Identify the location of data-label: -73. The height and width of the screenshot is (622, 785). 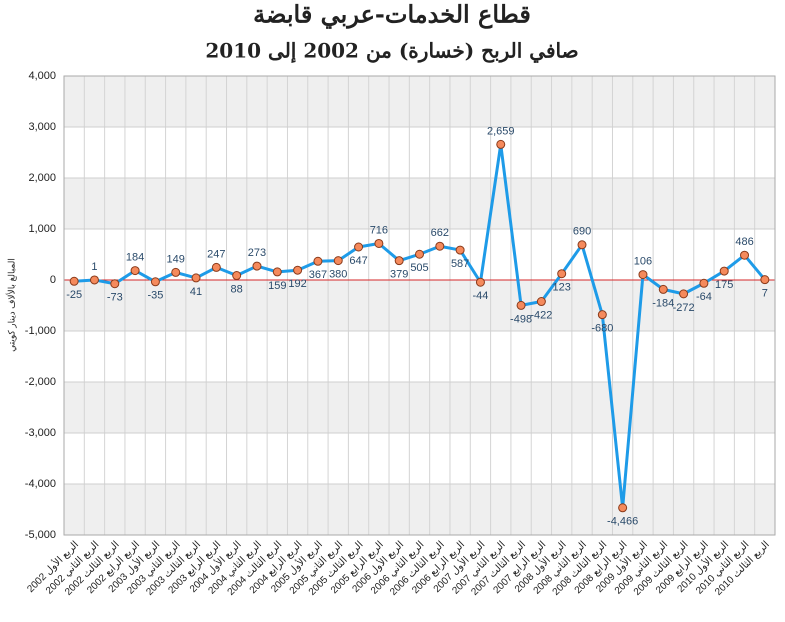
(115, 298).